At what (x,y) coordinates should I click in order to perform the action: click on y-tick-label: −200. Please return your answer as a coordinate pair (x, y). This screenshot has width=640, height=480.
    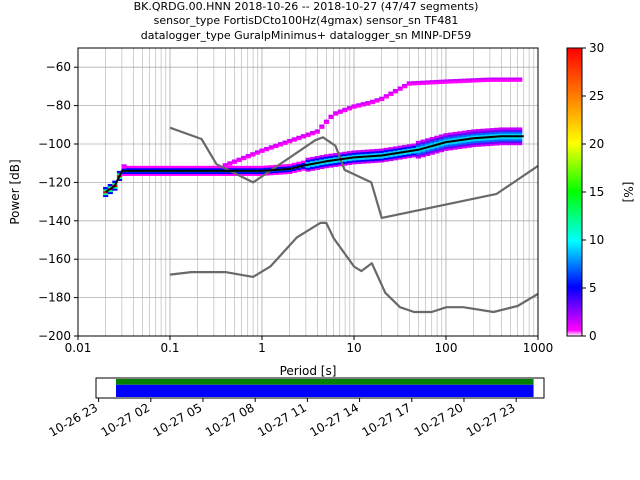
    Looking at the image, I should click on (54, 336).